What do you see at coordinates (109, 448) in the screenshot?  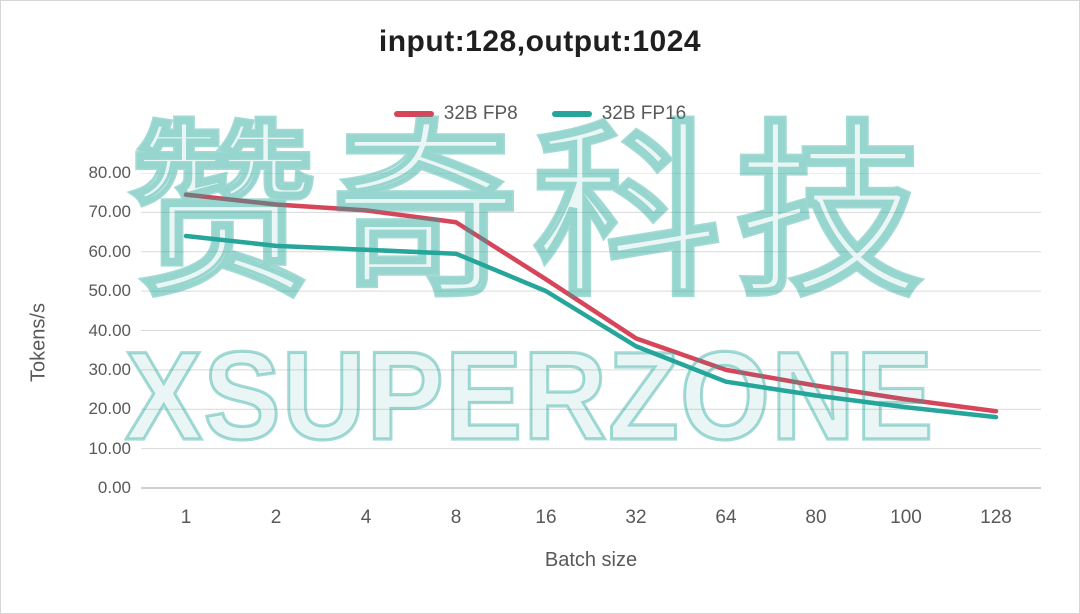 I see `y-tick-label: 10.00` at bounding box center [109, 448].